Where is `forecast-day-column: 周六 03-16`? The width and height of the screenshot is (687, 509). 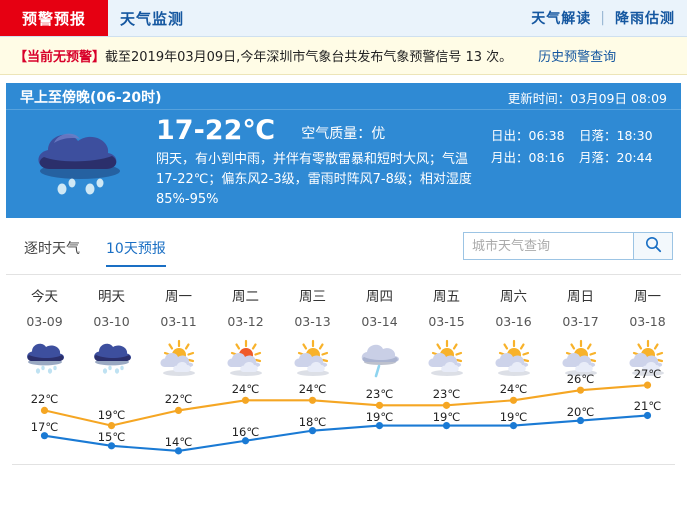 forecast-day-column: 周六 03-16 is located at coordinates (513, 329).